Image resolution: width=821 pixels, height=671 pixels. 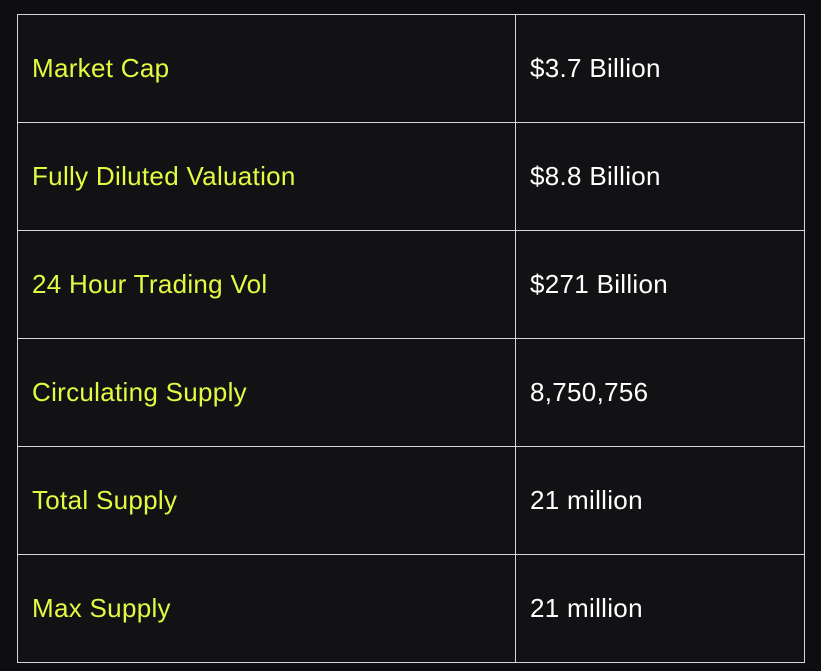 I want to click on row-label: 24 Hour Trading Vol, so click(x=266, y=284).